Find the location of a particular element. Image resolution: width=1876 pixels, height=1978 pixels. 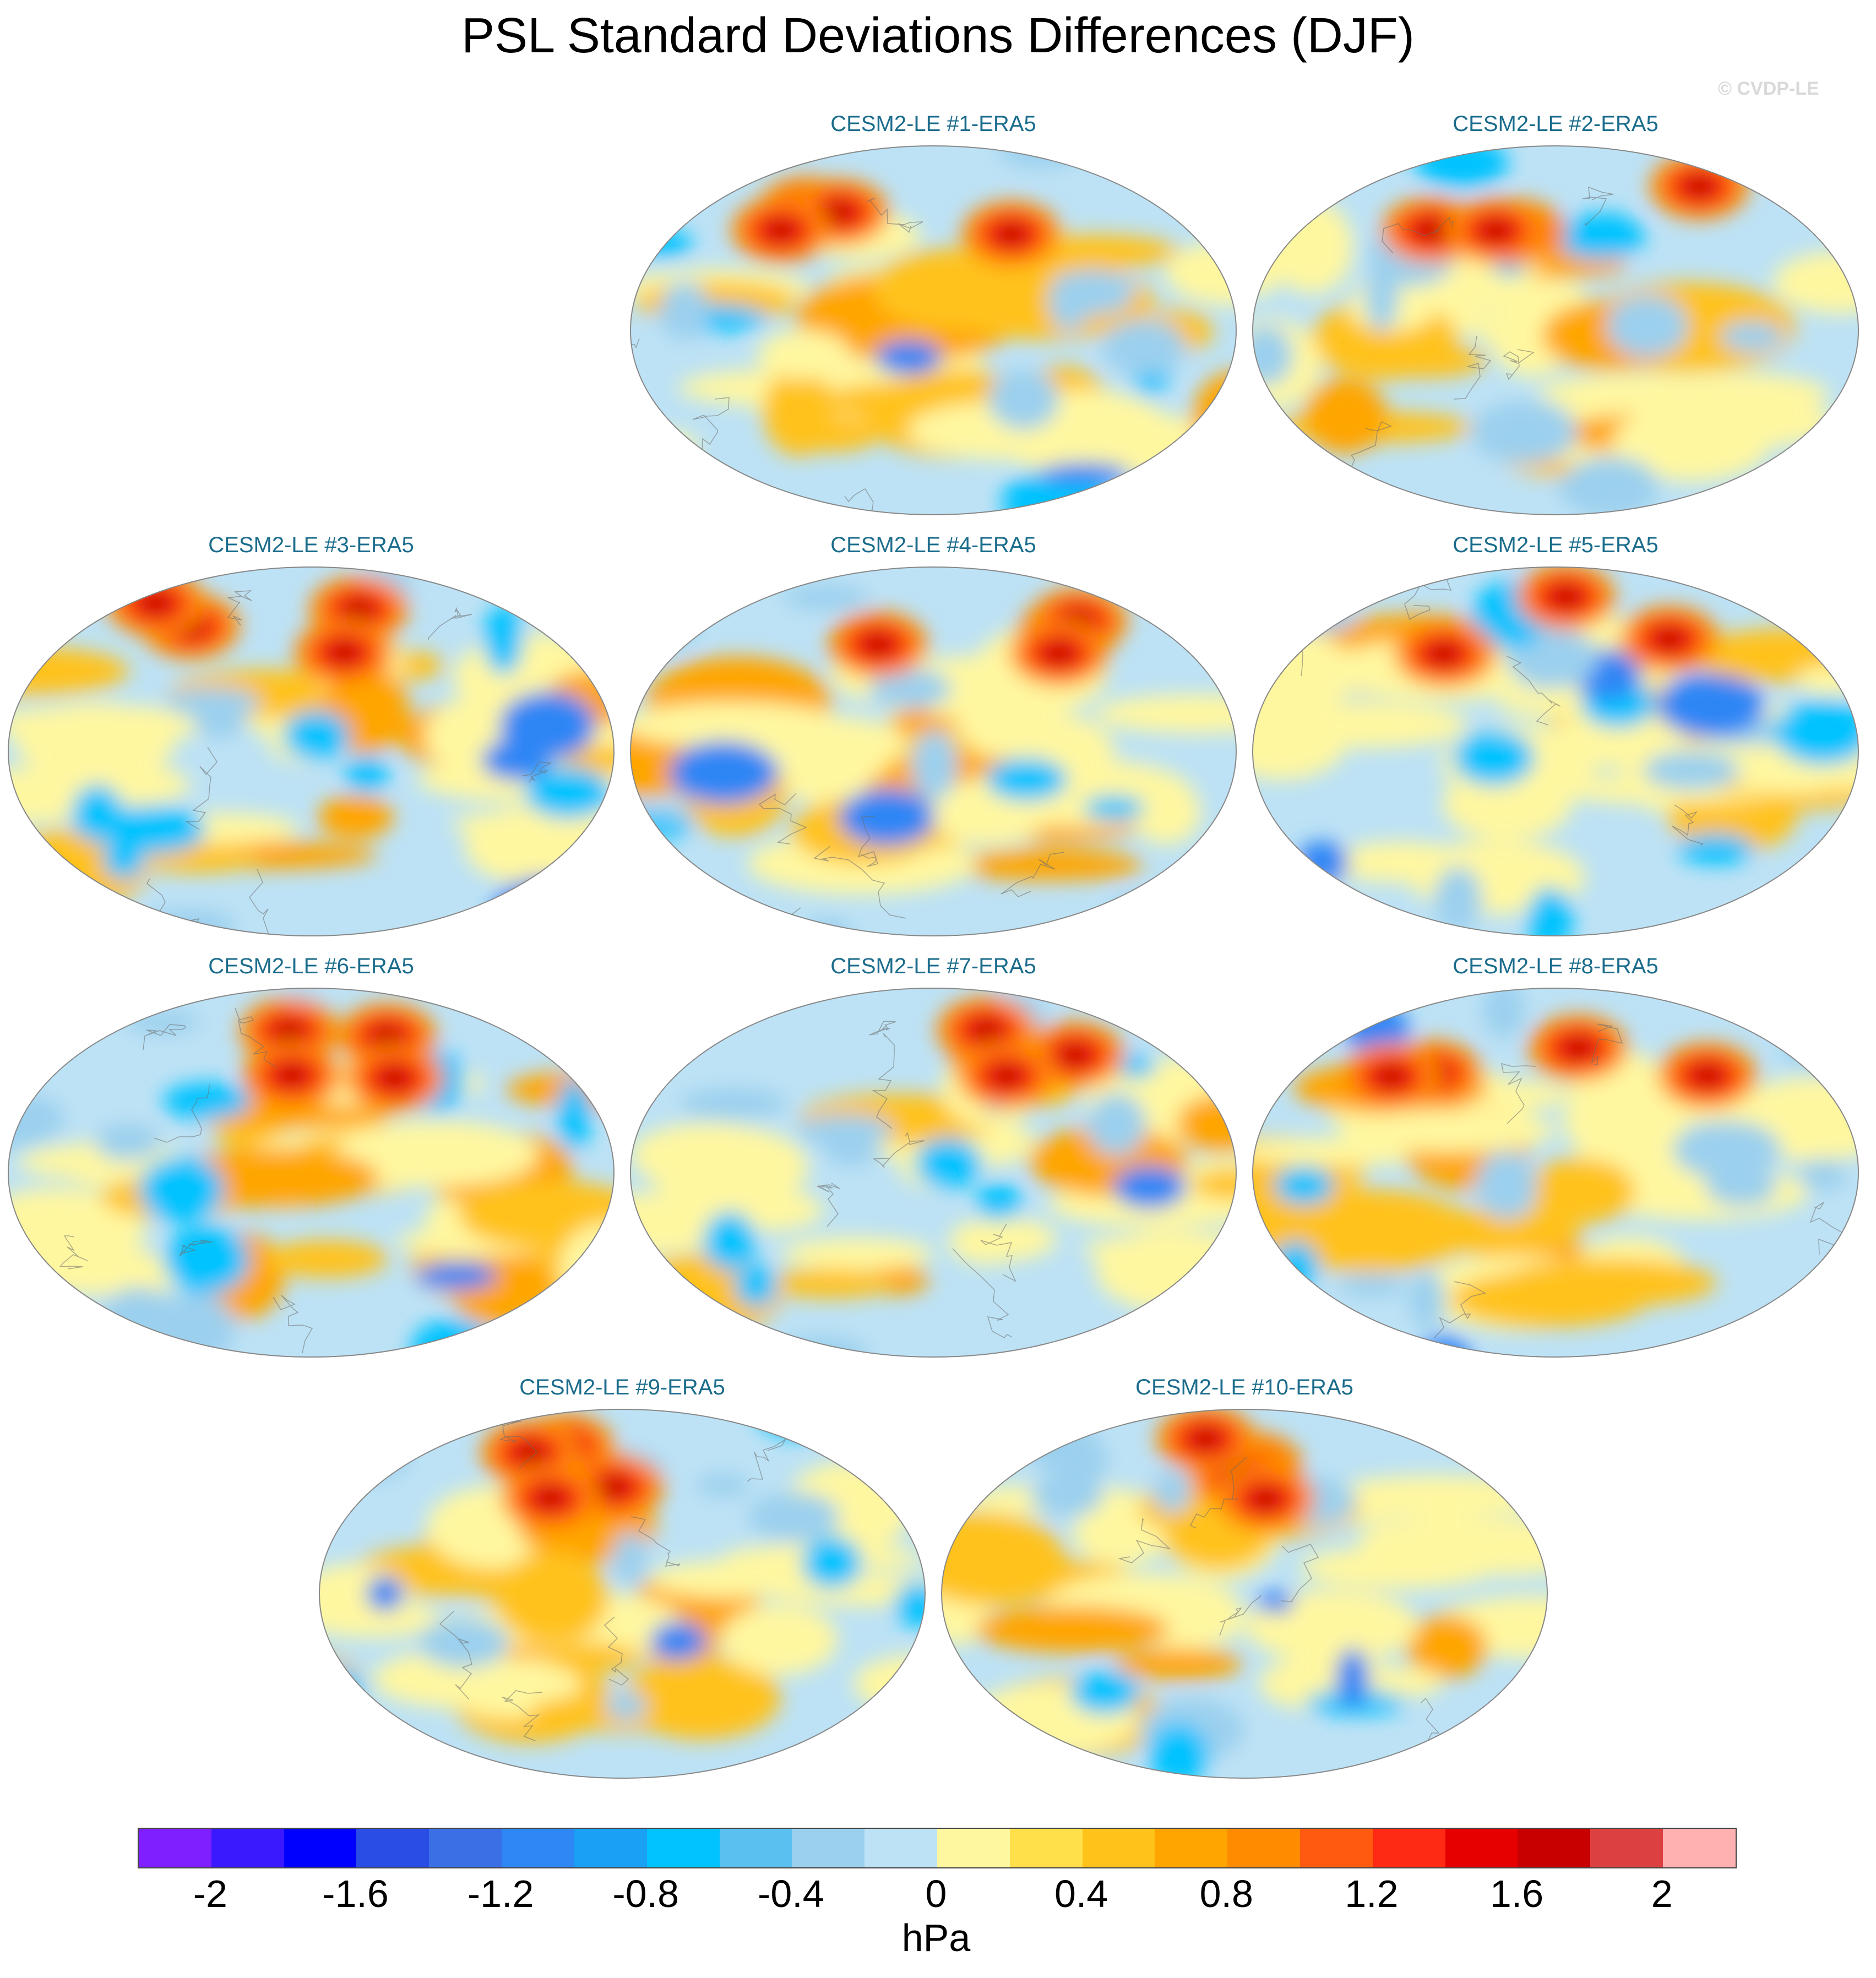

colorbar-tick-label: -1.2 is located at coordinates (500, 1893).